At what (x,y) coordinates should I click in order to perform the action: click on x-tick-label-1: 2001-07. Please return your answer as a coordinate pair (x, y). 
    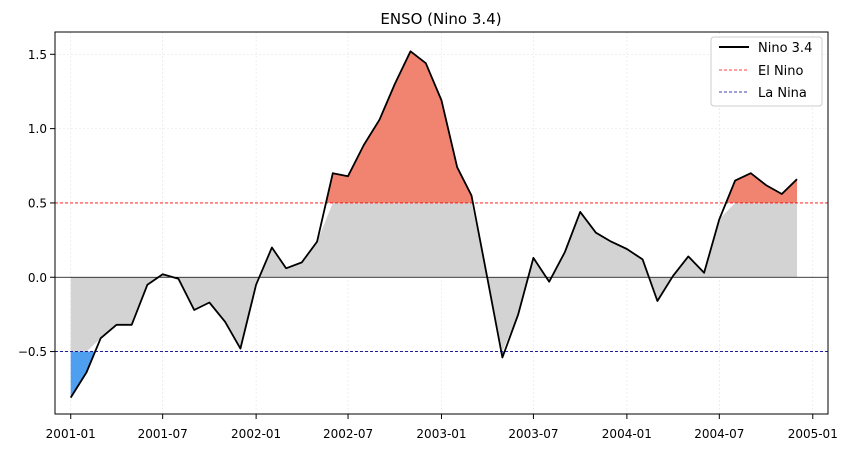
    Looking at the image, I should click on (163, 434).